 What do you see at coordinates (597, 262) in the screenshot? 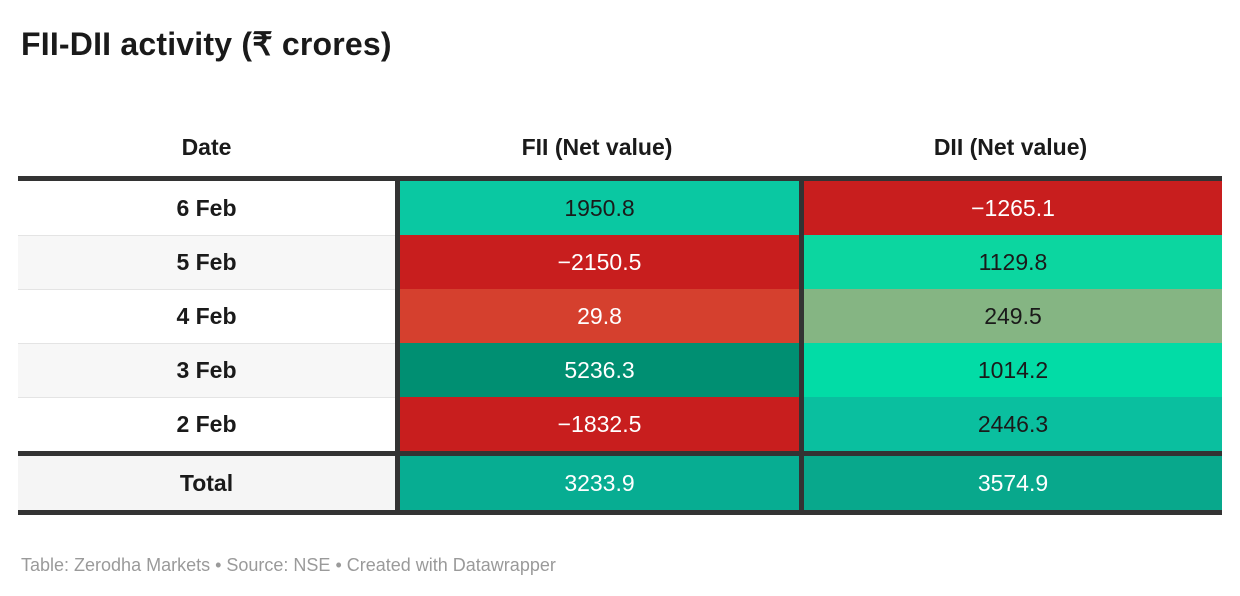
I see `fii-value-cell: −2150.5` at bounding box center [597, 262].